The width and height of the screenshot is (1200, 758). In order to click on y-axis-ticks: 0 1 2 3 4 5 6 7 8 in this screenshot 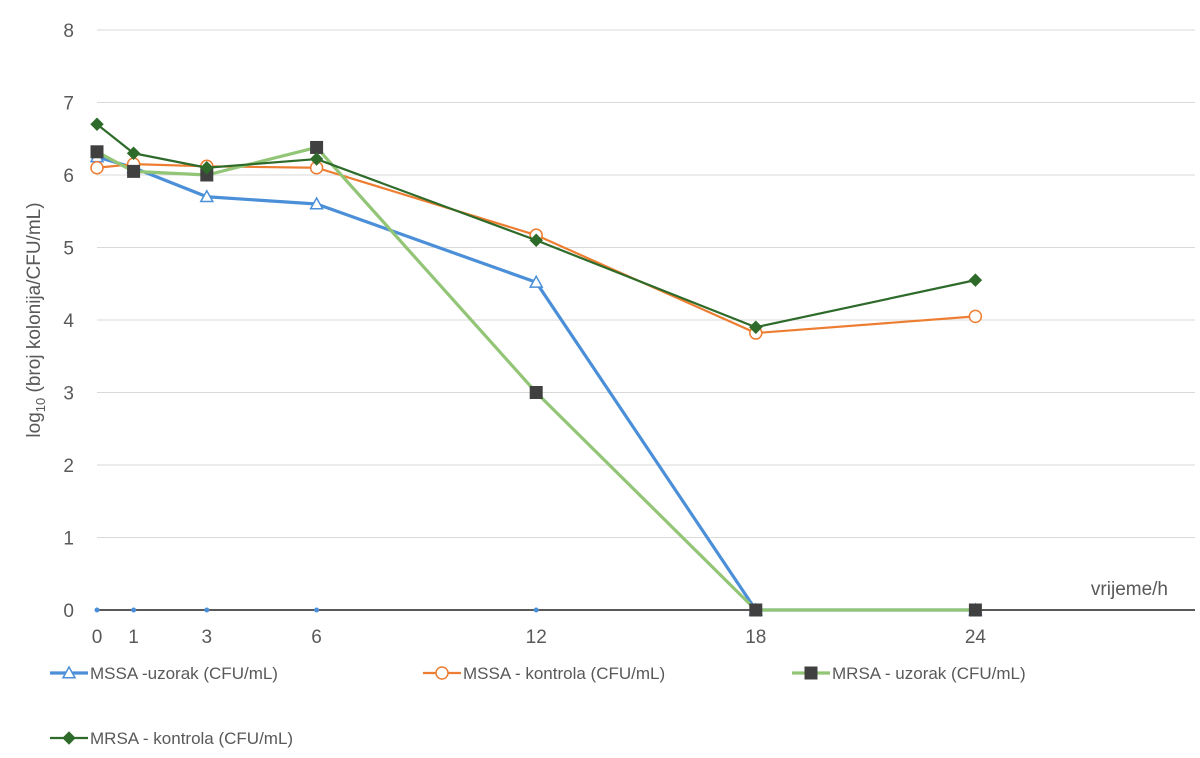, I will do `click(68, 321)`.